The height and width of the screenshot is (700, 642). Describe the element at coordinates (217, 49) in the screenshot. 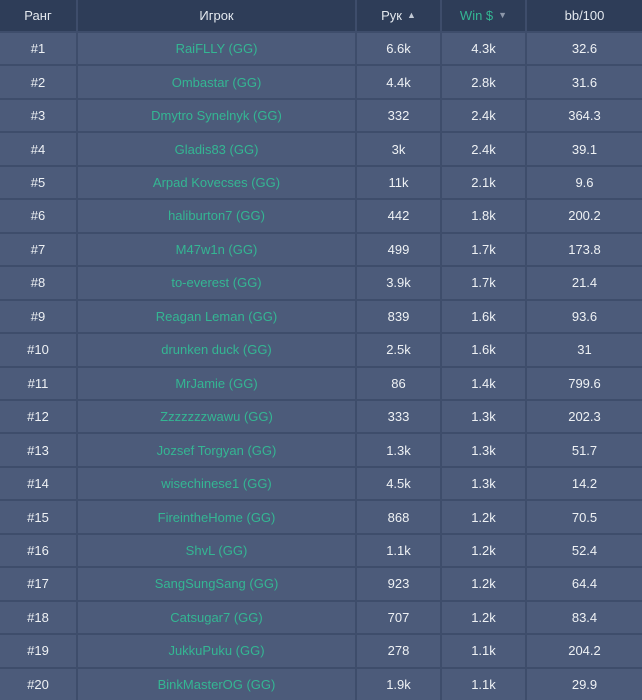

I see `player-link: RaiFLLY (GG)` at that location.